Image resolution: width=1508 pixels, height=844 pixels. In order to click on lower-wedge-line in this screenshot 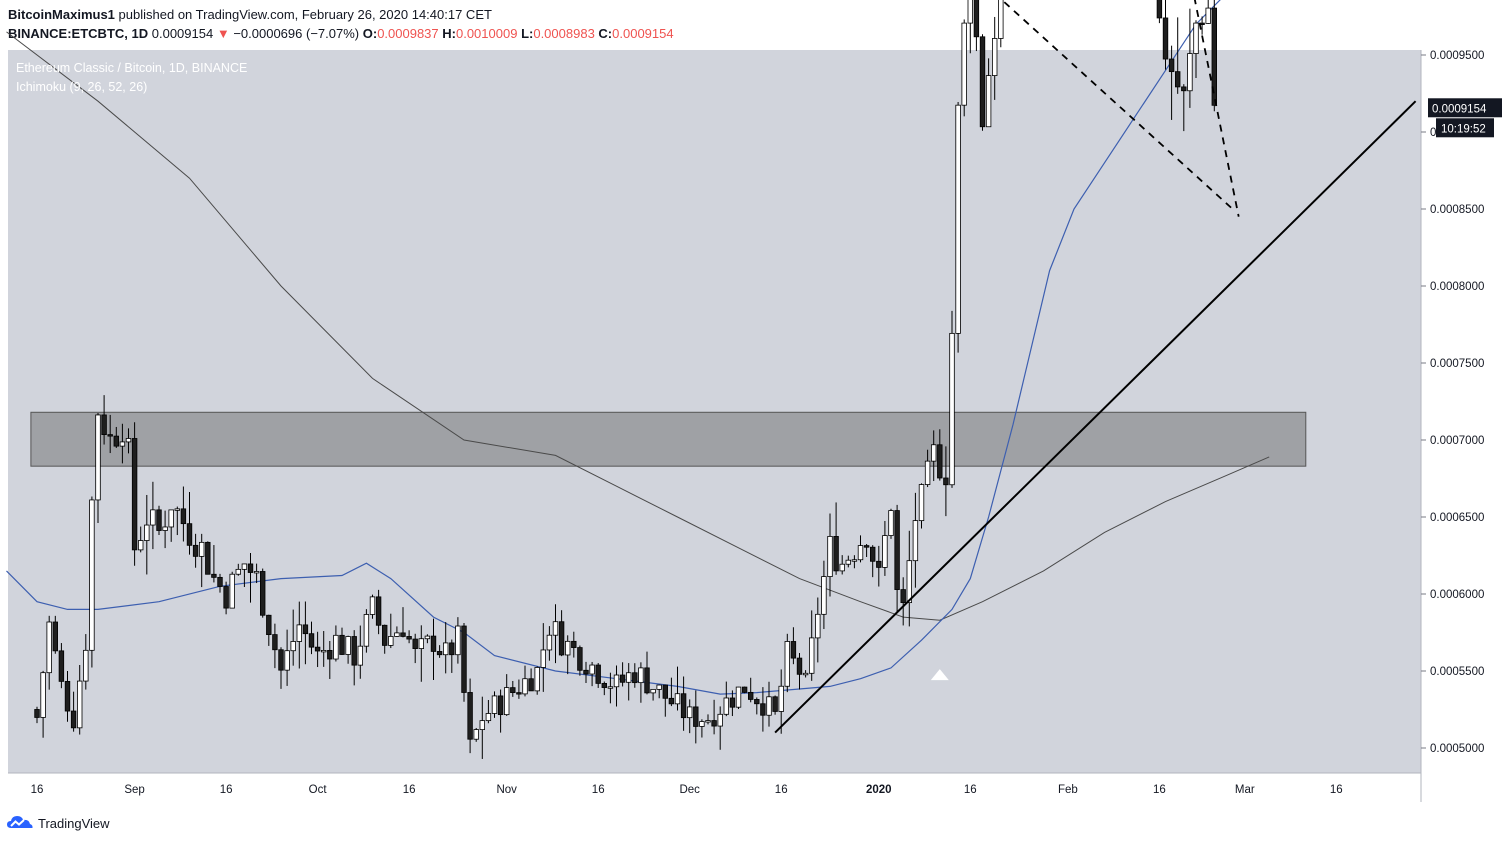, I will do `click(1114, 105)`.